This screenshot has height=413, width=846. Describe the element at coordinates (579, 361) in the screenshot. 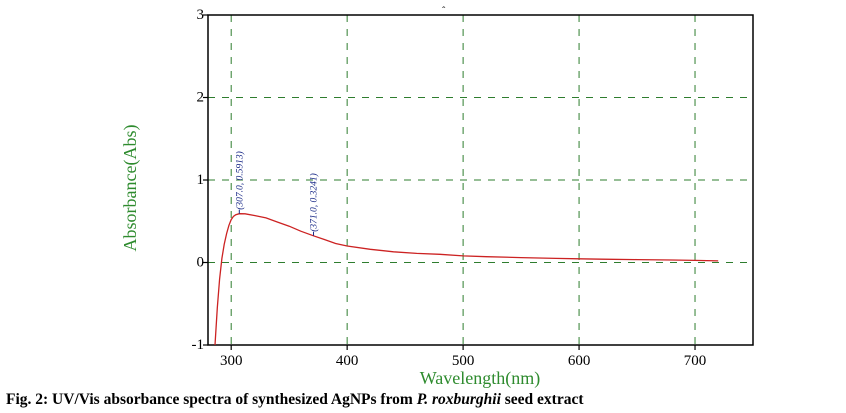

I see `x-tick-label-600: 600` at that location.